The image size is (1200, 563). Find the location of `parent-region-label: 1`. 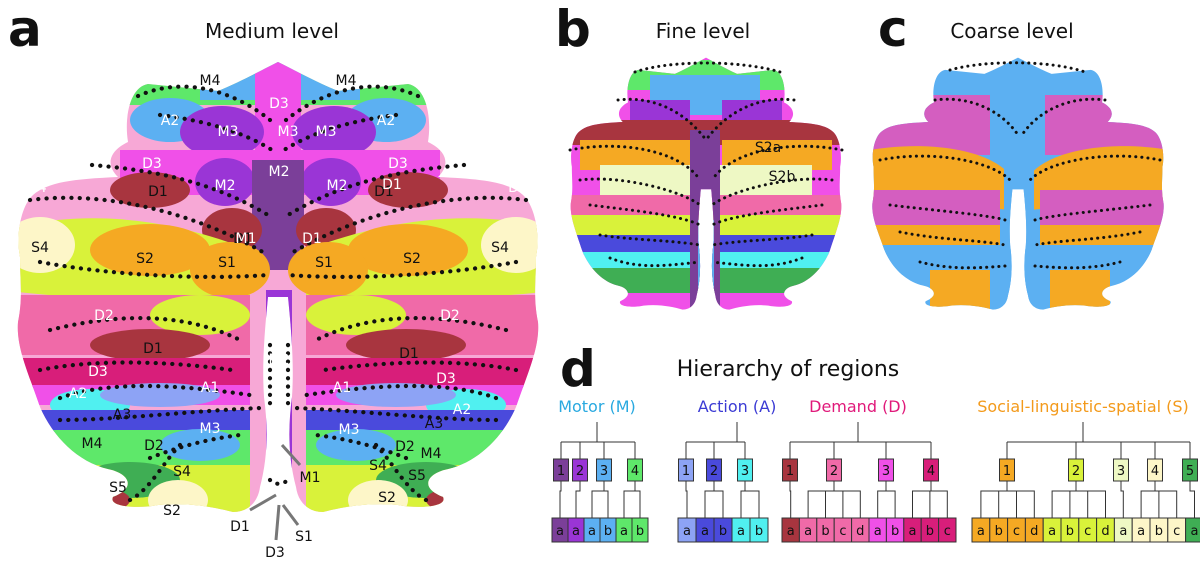

parent-region-label: 1 is located at coordinates (561, 471).